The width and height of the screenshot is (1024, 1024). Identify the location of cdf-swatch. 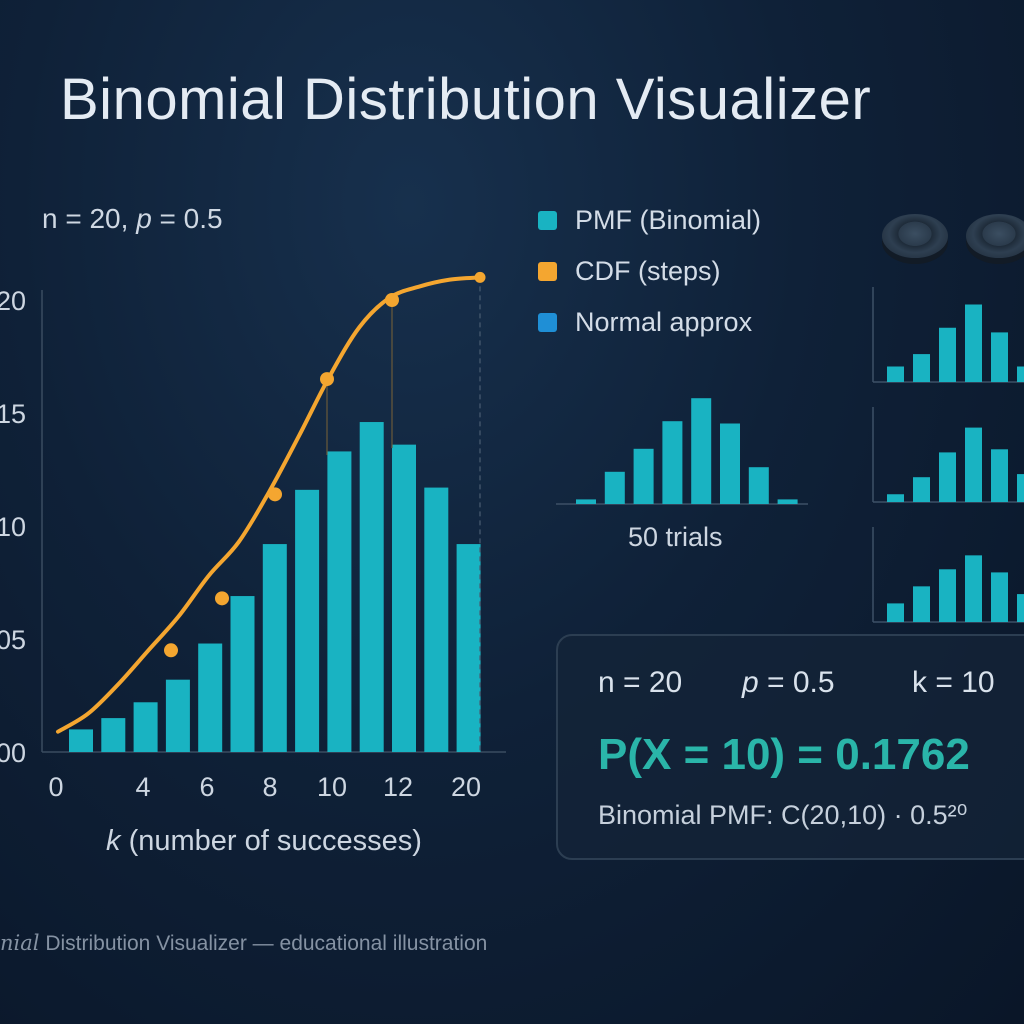
(547, 271).